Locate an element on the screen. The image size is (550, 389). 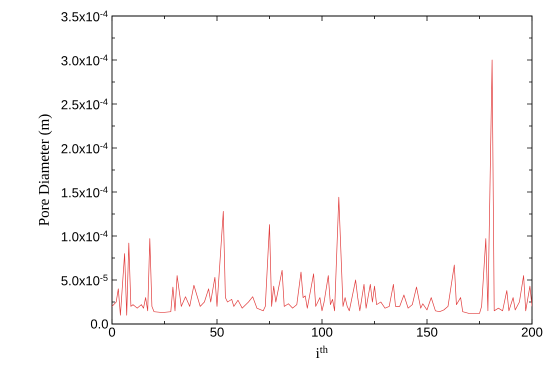
x-tick-label: 50 is located at coordinates (217, 332).